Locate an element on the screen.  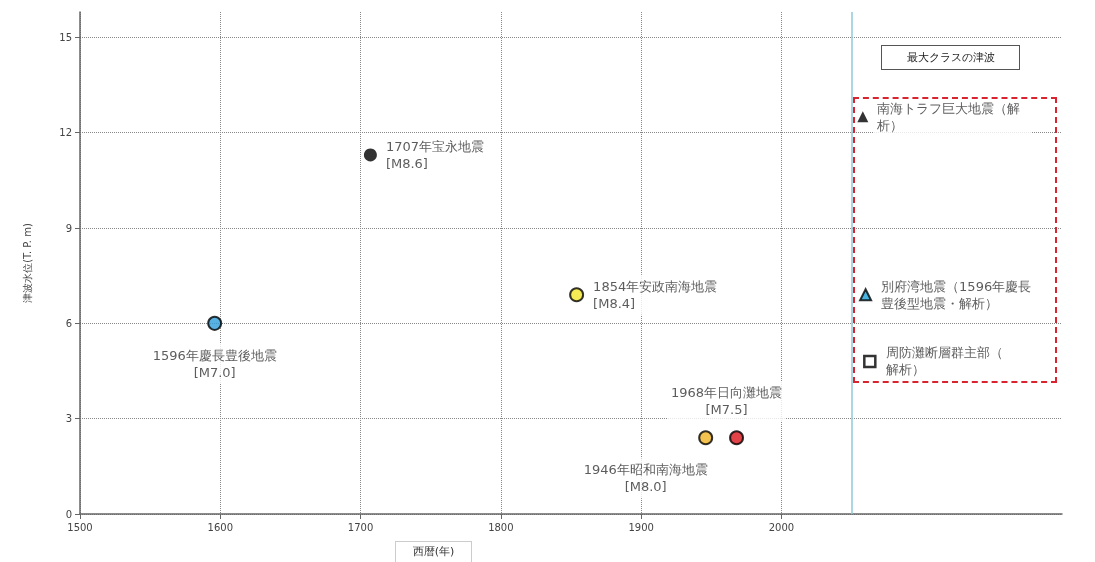
y-tick-label: 6 is located at coordinates (68, 323).